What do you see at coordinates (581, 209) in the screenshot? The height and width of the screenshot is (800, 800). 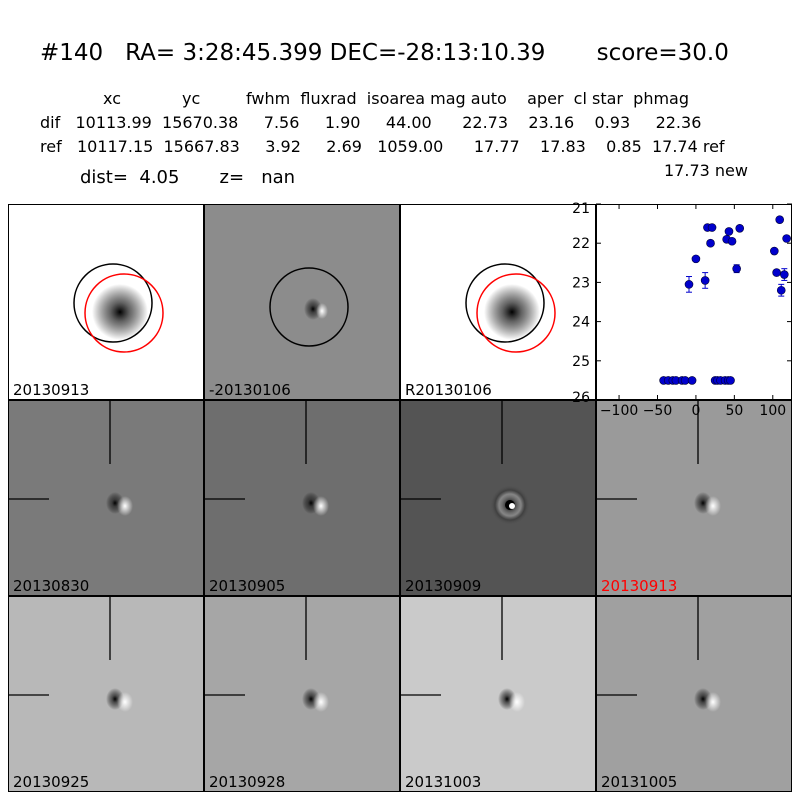 I see `y-tick-label: 21` at bounding box center [581, 209].